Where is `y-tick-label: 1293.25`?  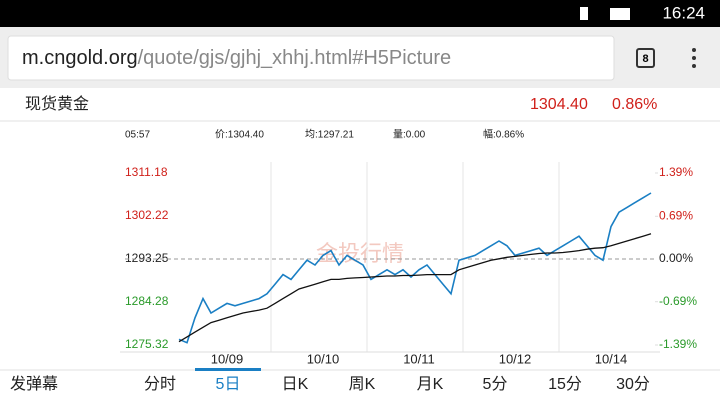
y-tick-label: 1293.25 is located at coordinates (147, 258).